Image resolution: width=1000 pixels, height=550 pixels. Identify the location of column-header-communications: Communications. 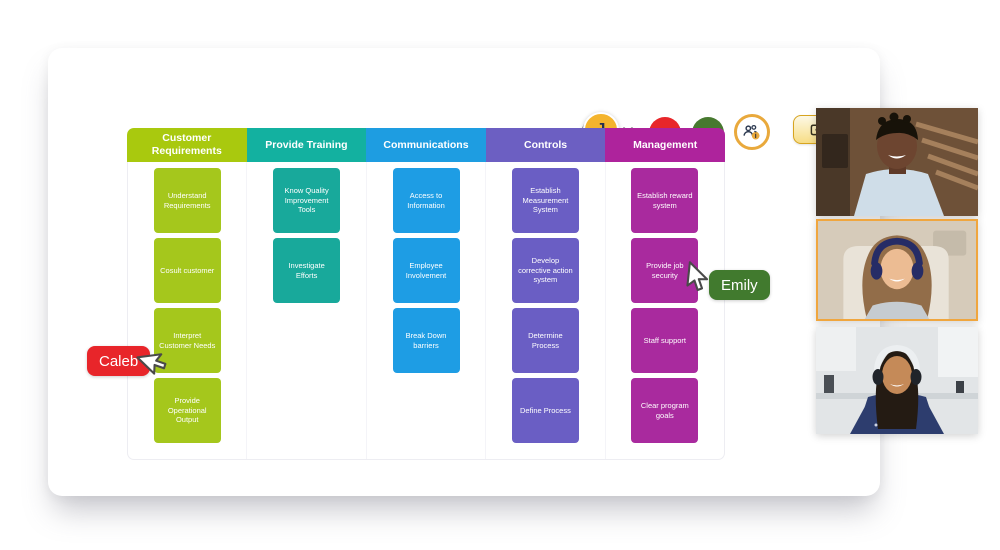
(426, 145).